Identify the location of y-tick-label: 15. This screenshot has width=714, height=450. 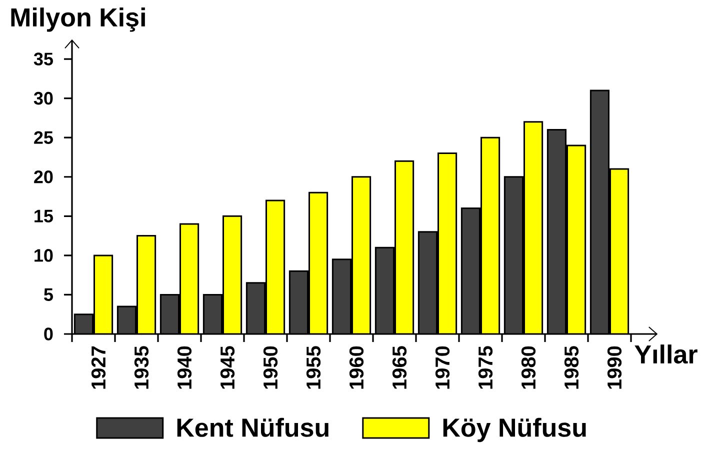
(43, 216).